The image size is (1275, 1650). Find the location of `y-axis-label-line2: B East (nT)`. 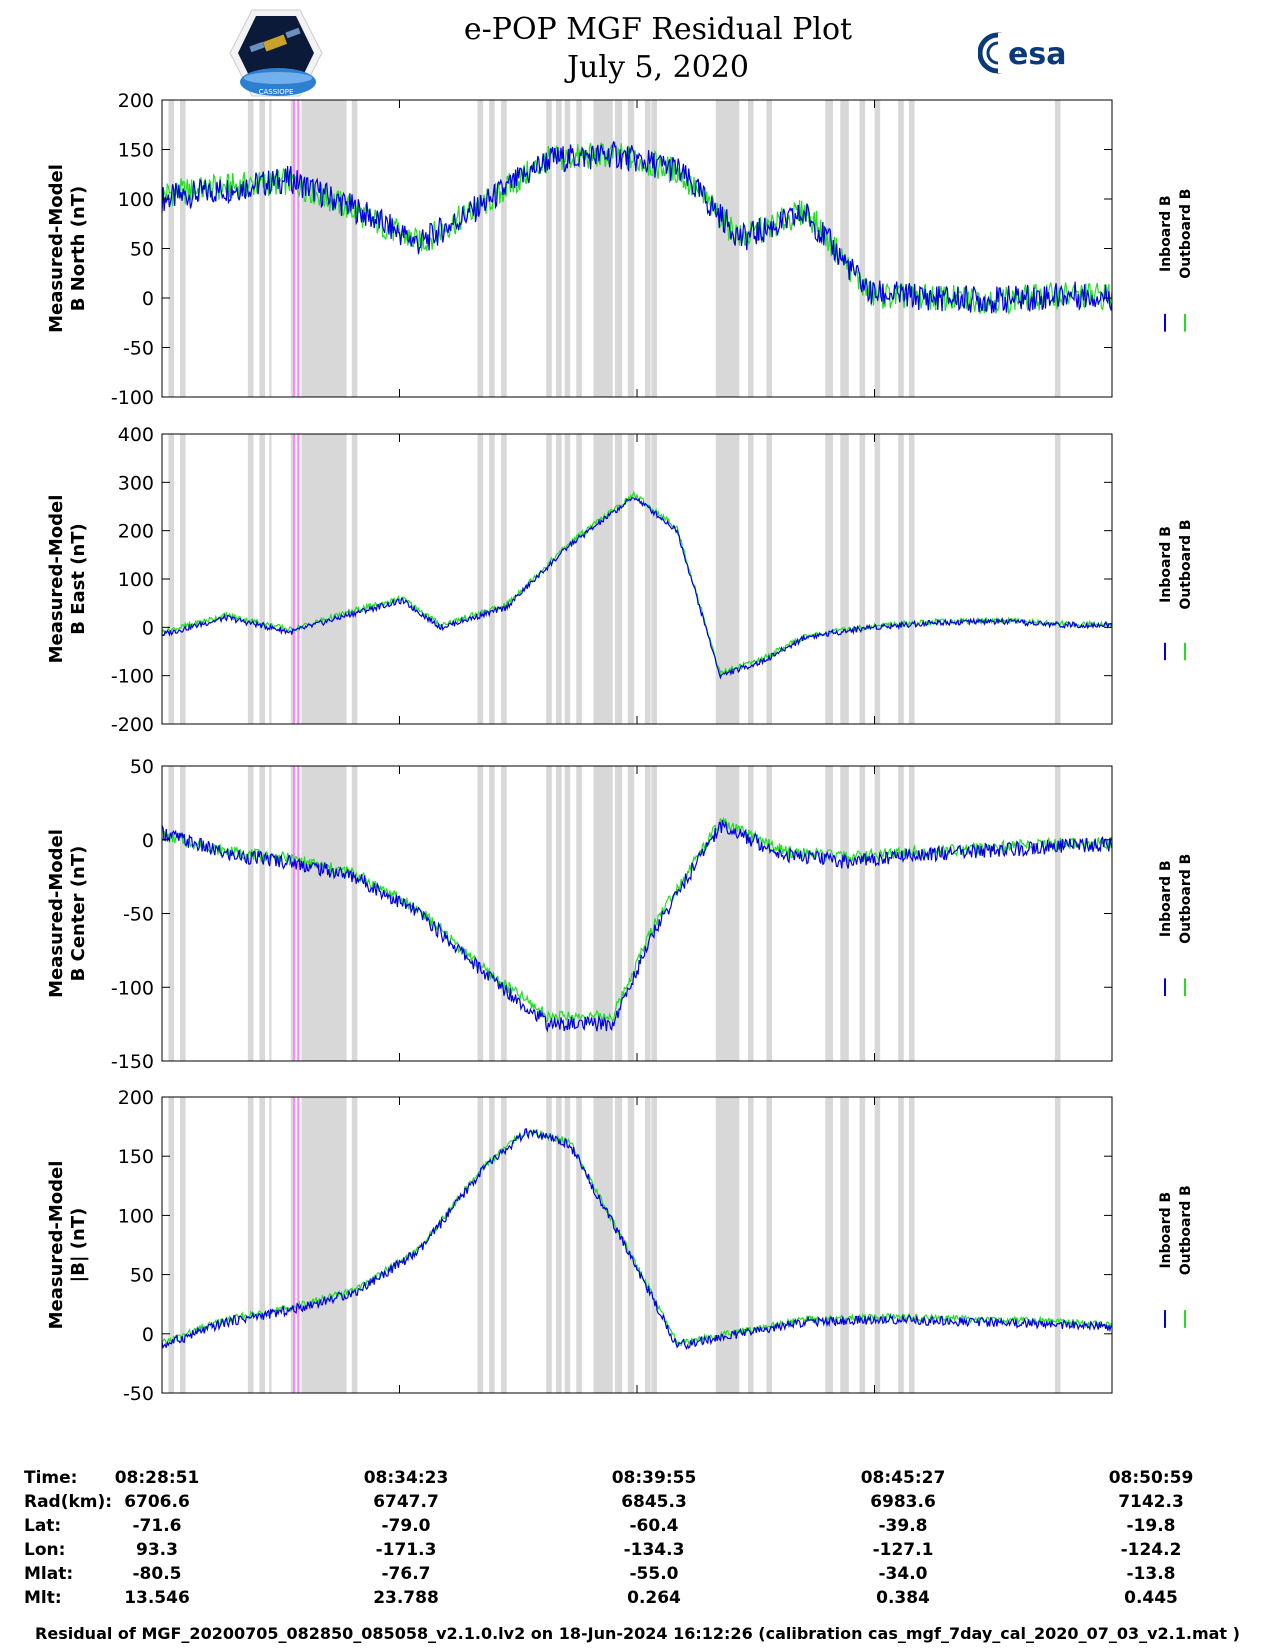

y-axis-label-line2: B East (nT) is located at coordinates (78, 579).